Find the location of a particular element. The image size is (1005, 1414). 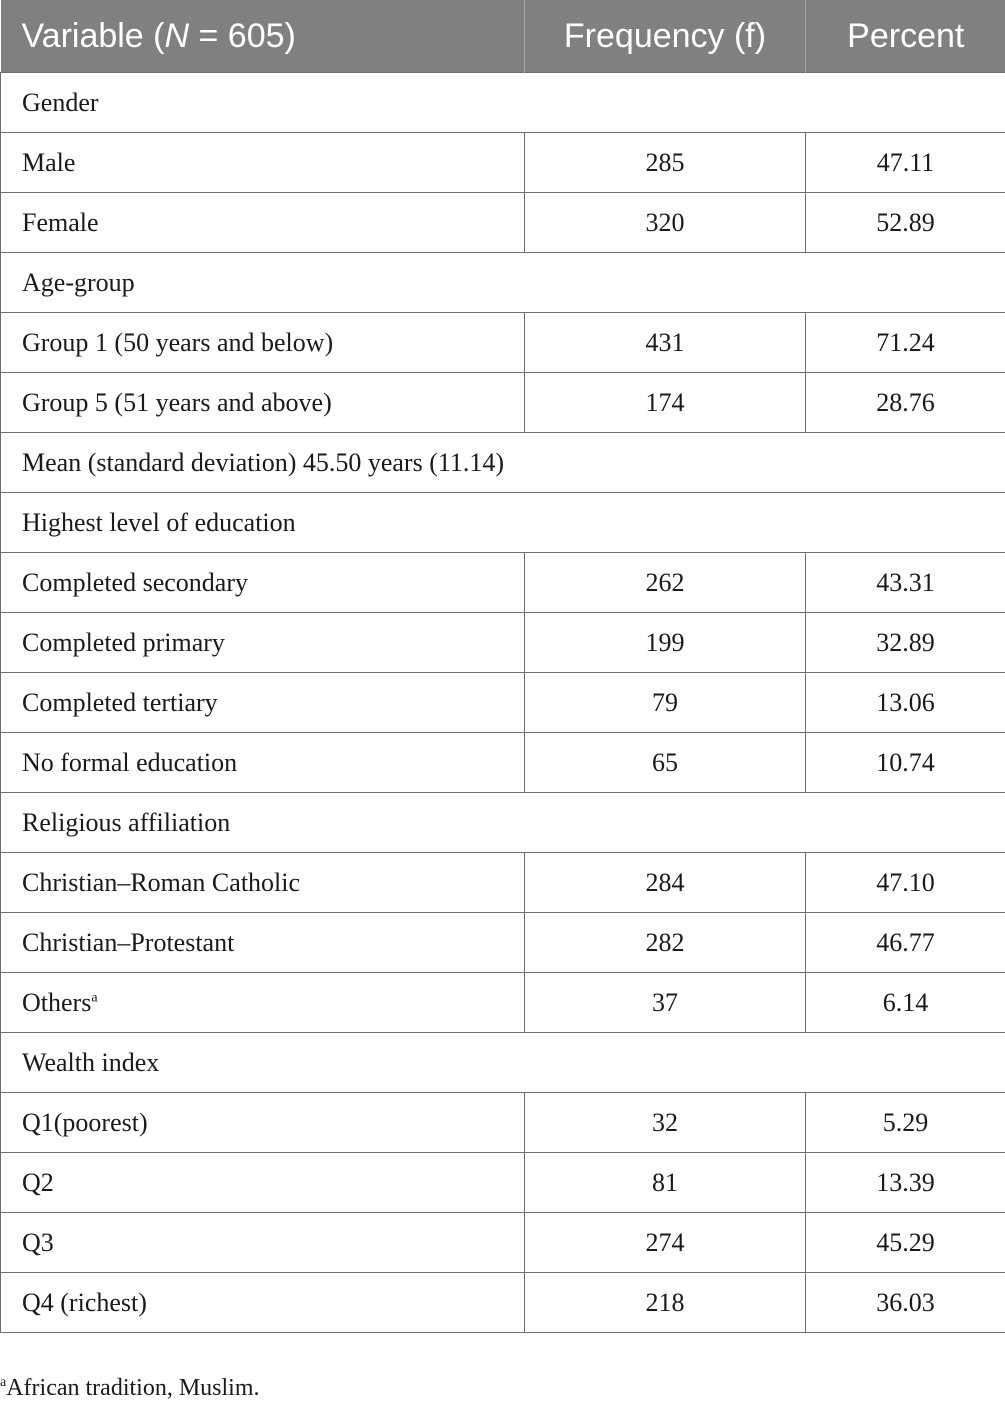

section-title: Religious affiliation is located at coordinates (502, 822).